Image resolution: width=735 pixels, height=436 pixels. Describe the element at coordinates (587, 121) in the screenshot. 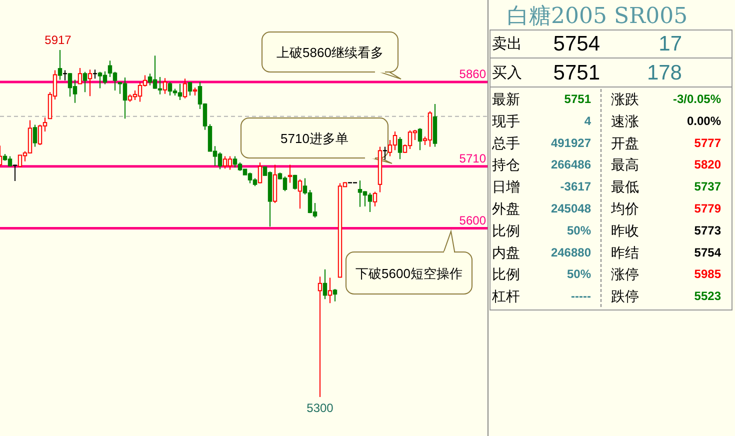

I see `text: 4` at that location.